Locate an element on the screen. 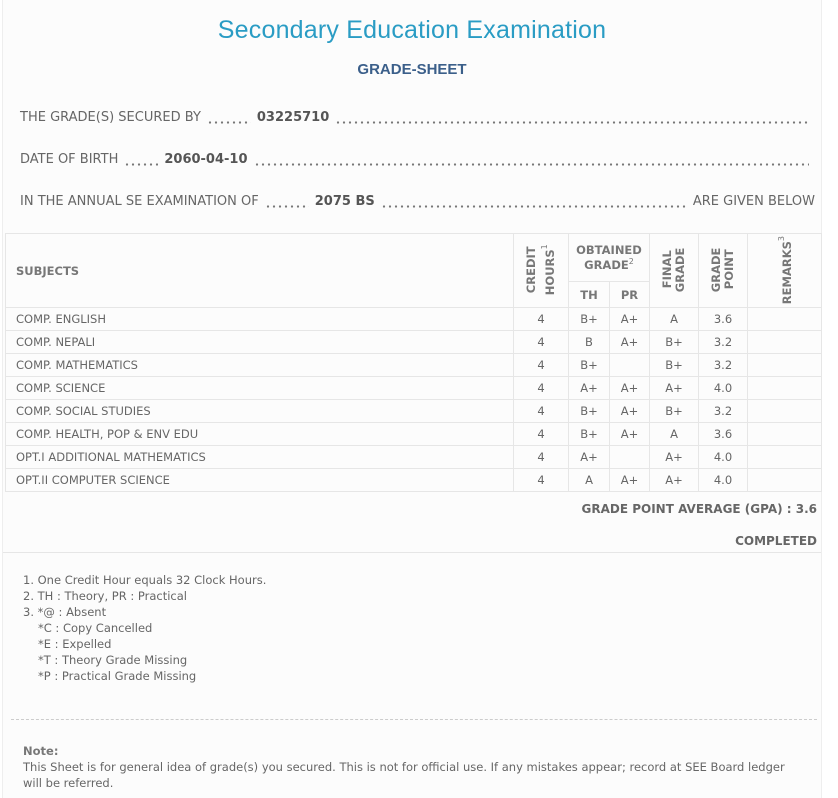 The width and height of the screenshot is (838, 798). footnote: 3. *@ : Absent is located at coordinates (65, 612).